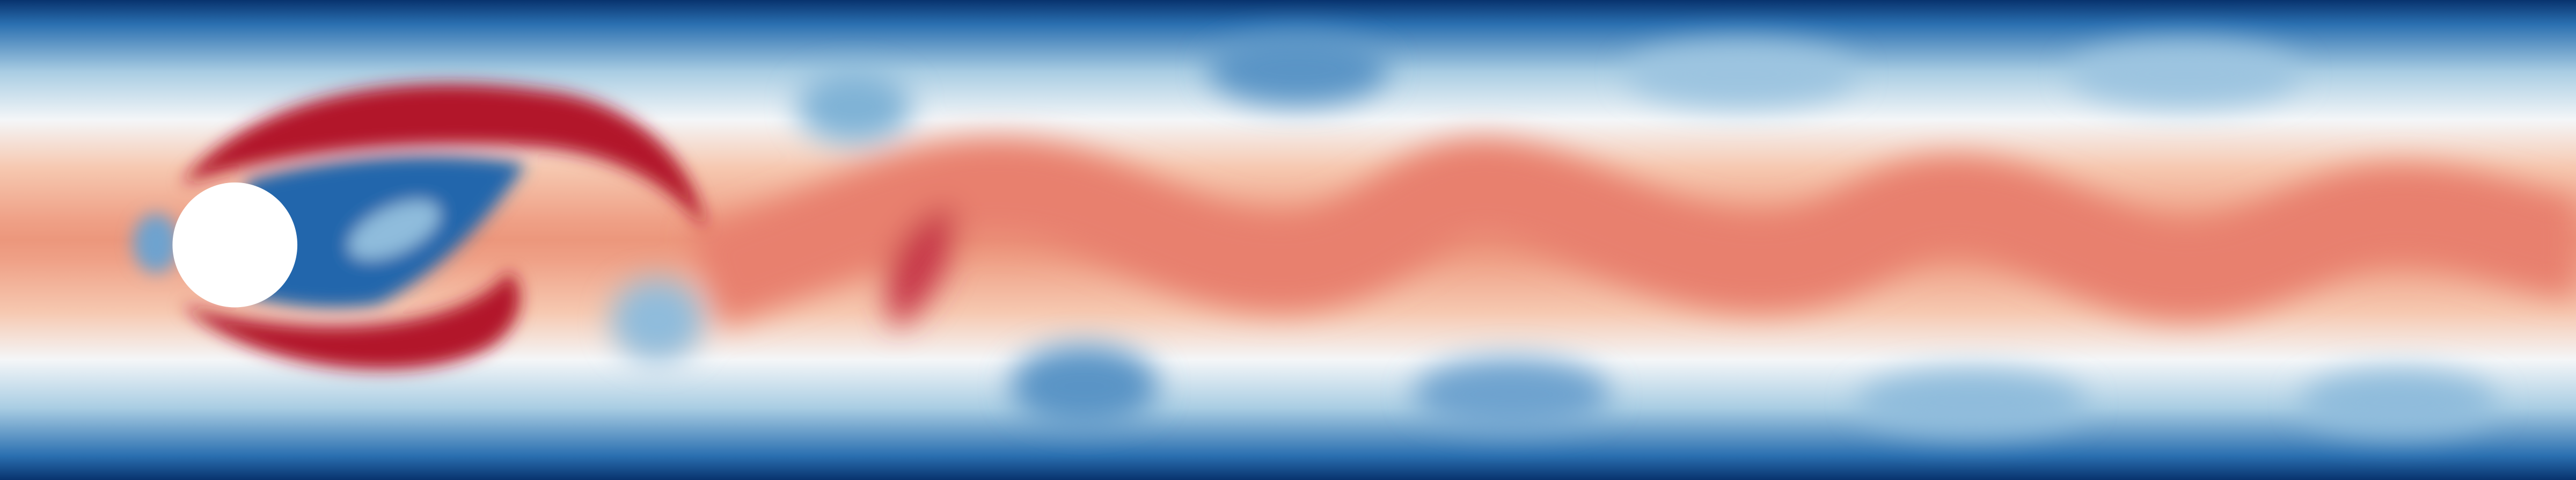  What do you see at coordinates (394, 230) in the screenshot?
I see `recirculation` at bounding box center [394, 230].